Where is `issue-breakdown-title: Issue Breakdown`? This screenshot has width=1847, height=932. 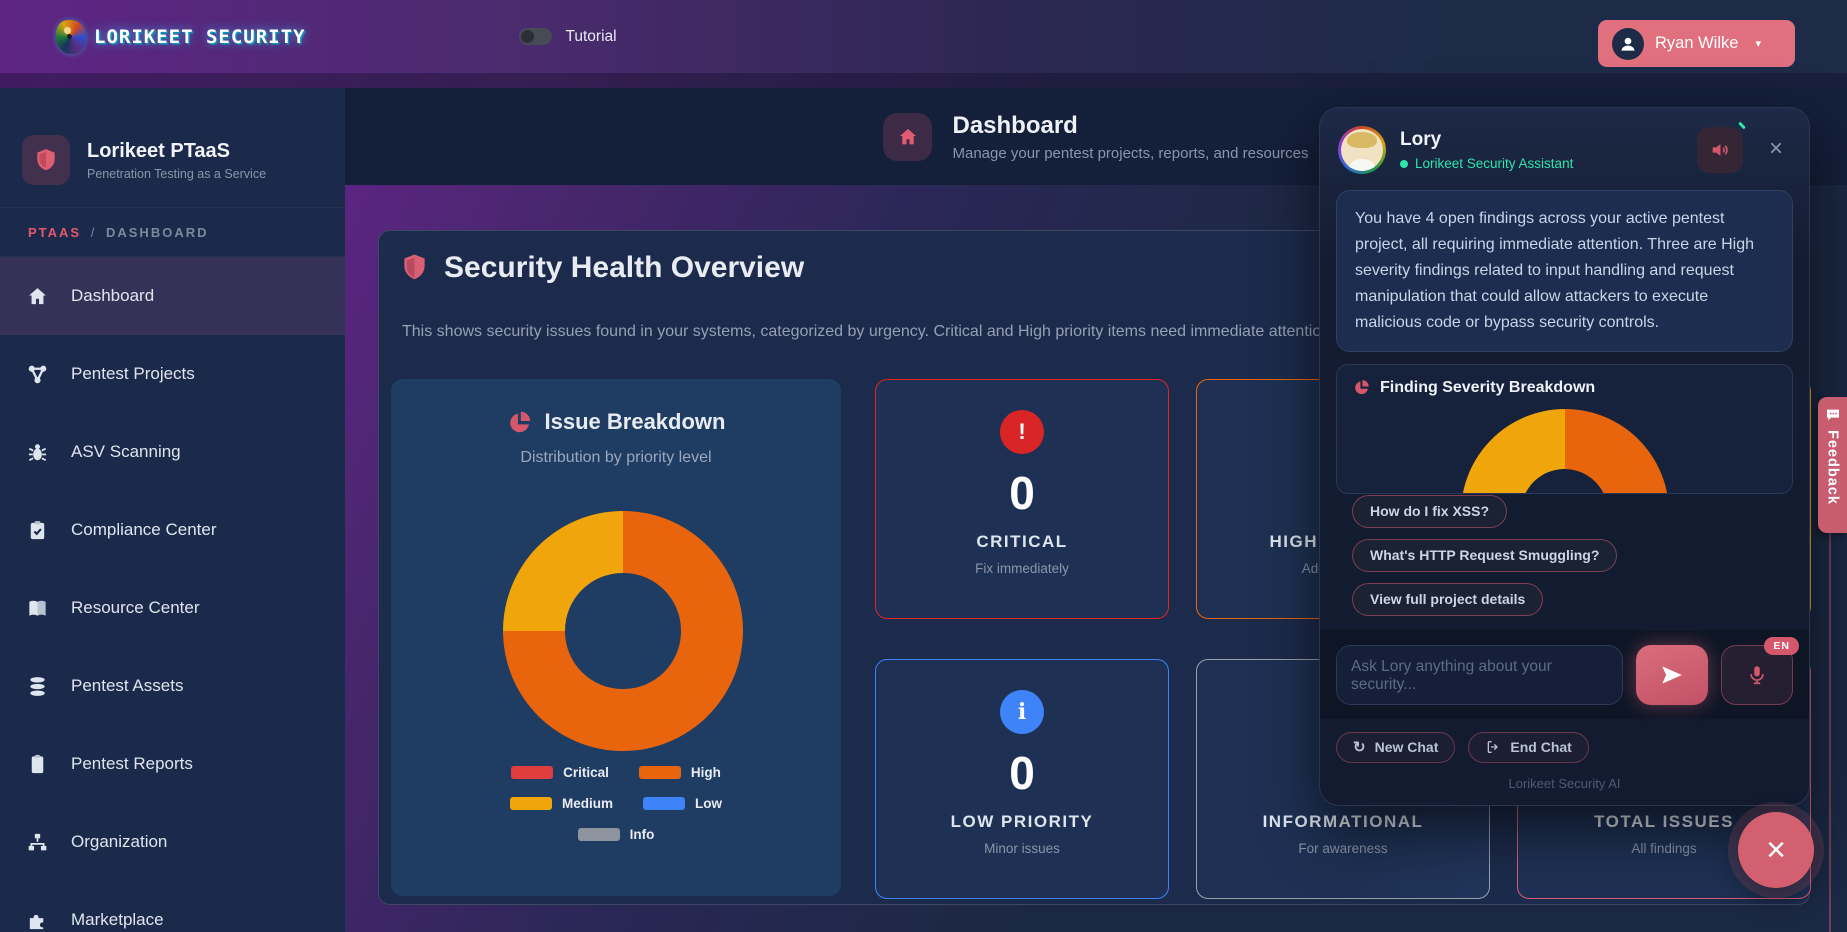 issue-breakdown-title: Issue Breakdown is located at coordinates (635, 421).